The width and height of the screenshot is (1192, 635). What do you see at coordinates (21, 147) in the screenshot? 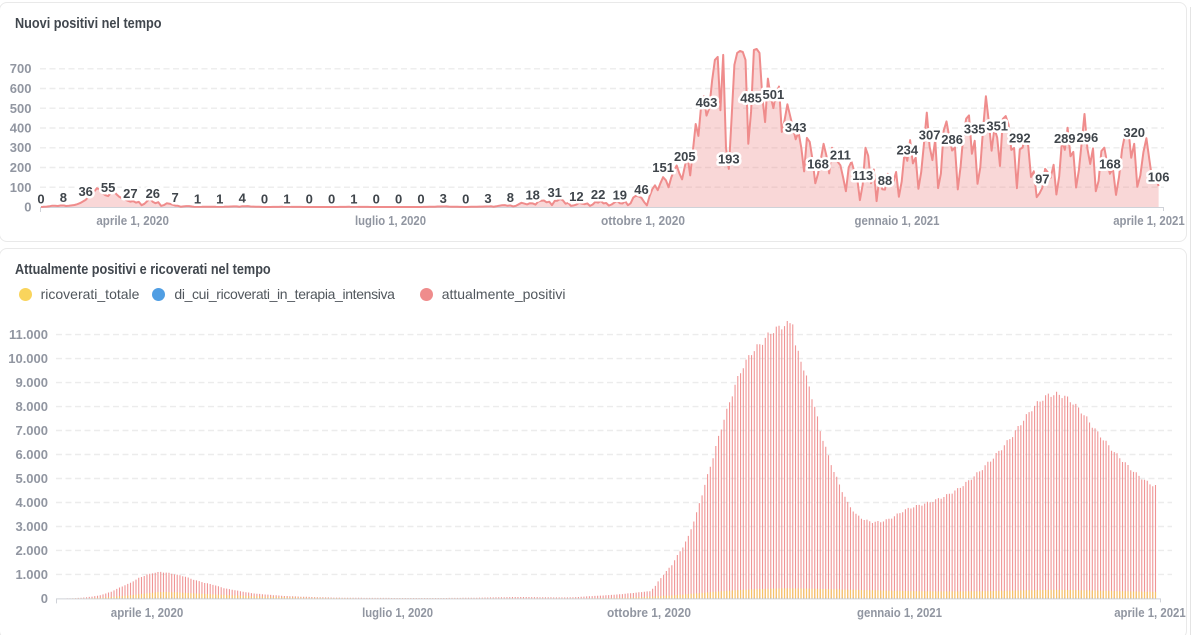
I see `svg-text: 300` at bounding box center [21, 147].